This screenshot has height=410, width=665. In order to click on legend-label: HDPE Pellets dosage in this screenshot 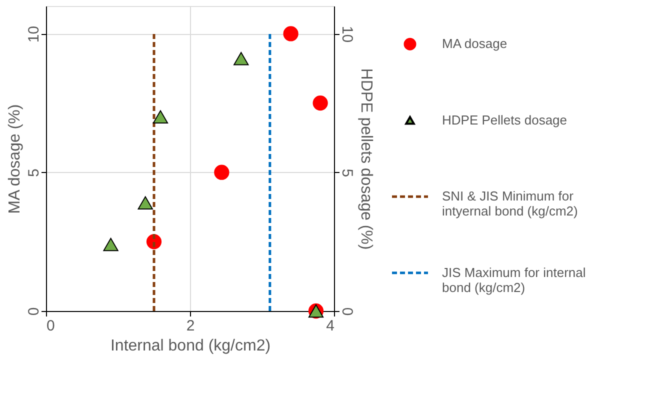, I will do `click(505, 120)`.